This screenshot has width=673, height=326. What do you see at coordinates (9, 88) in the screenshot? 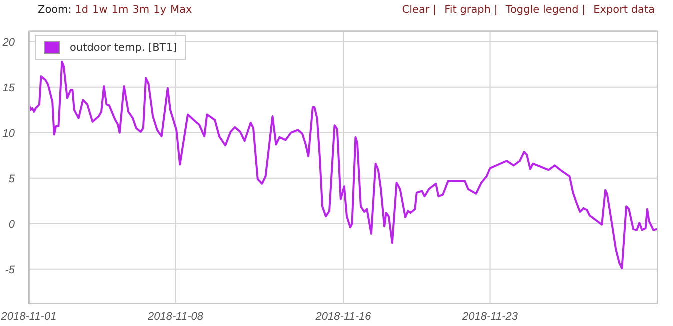
I see `y-tick-label: 15` at bounding box center [9, 88].